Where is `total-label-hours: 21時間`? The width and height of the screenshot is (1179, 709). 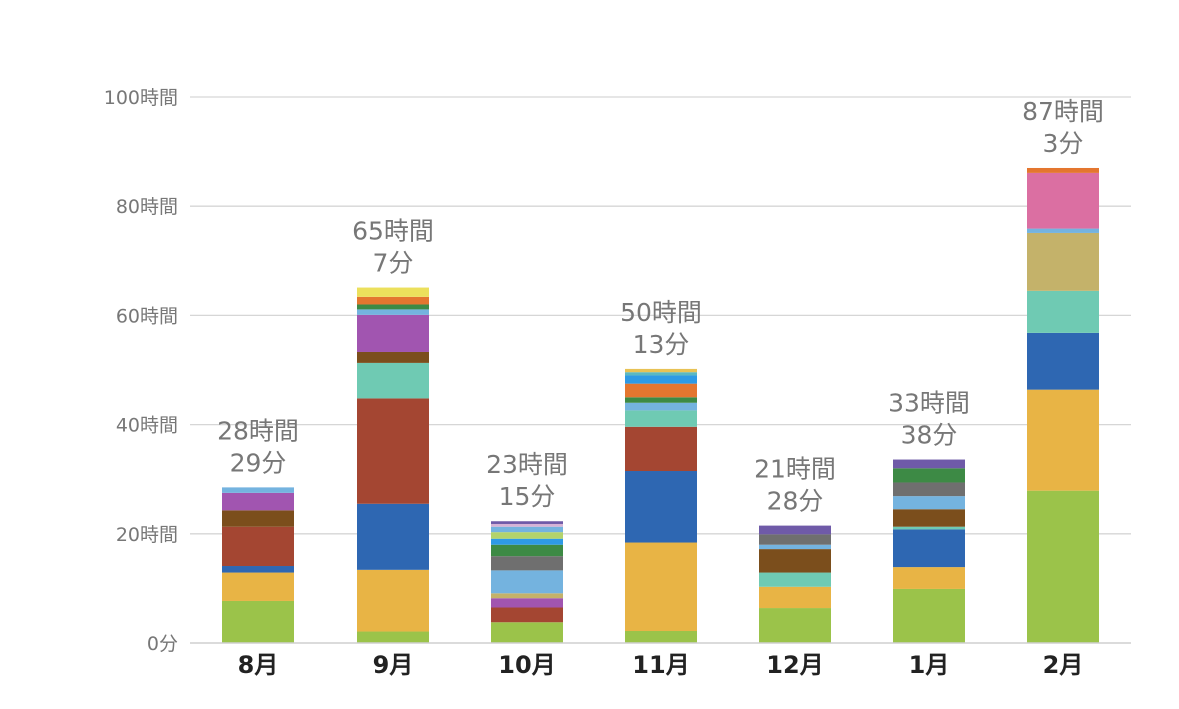
total-label-hours: 21時間 is located at coordinates (795, 469).